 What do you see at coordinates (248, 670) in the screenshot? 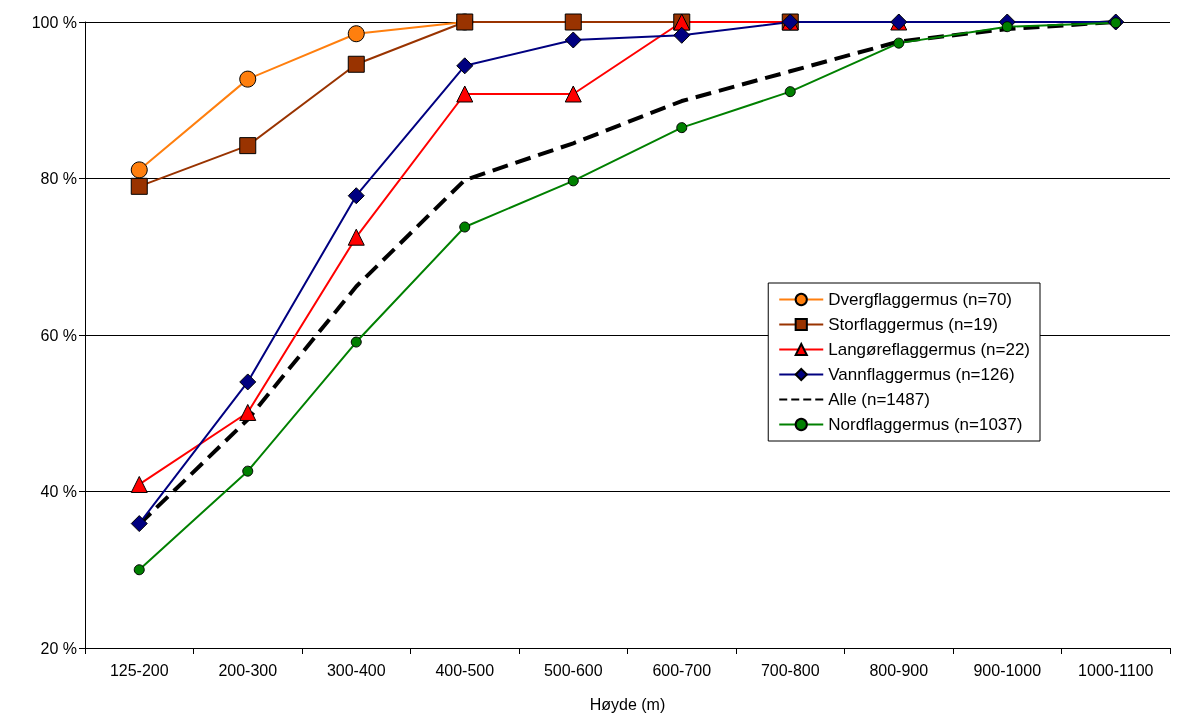
I see `x-tick-label: 200-300` at bounding box center [248, 670].